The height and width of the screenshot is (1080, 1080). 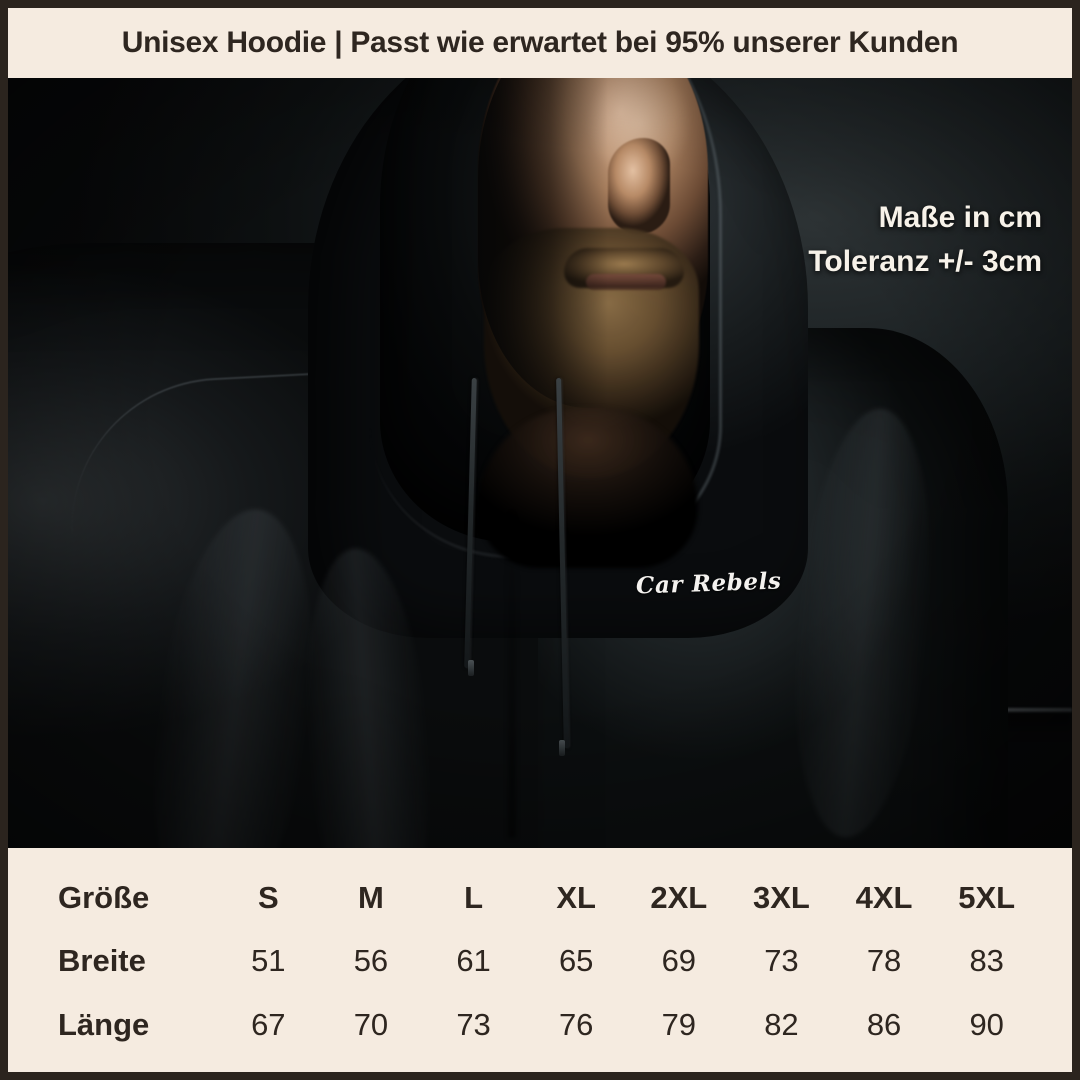 What do you see at coordinates (781, 898) in the screenshot?
I see `size-header-3xl: 3XL` at bounding box center [781, 898].